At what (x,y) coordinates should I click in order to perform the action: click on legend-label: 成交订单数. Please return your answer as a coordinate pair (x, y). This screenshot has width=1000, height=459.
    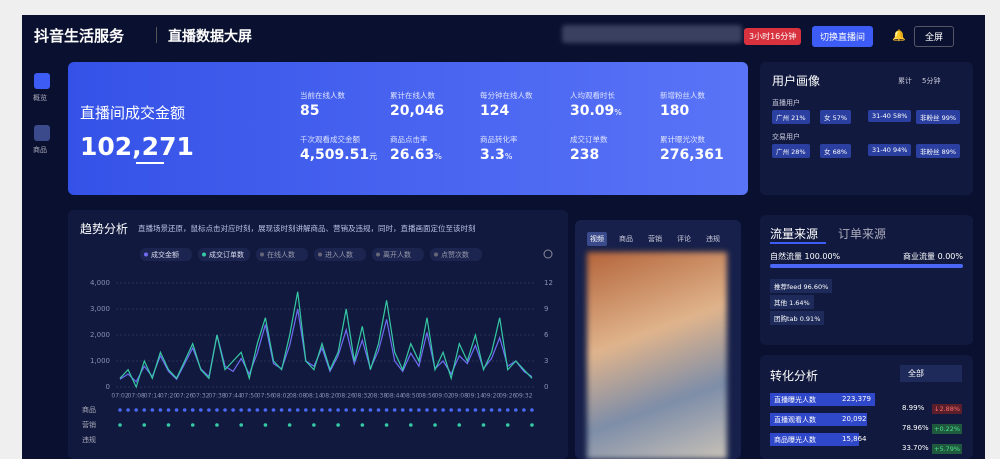
    Looking at the image, I should click on (226, 254).